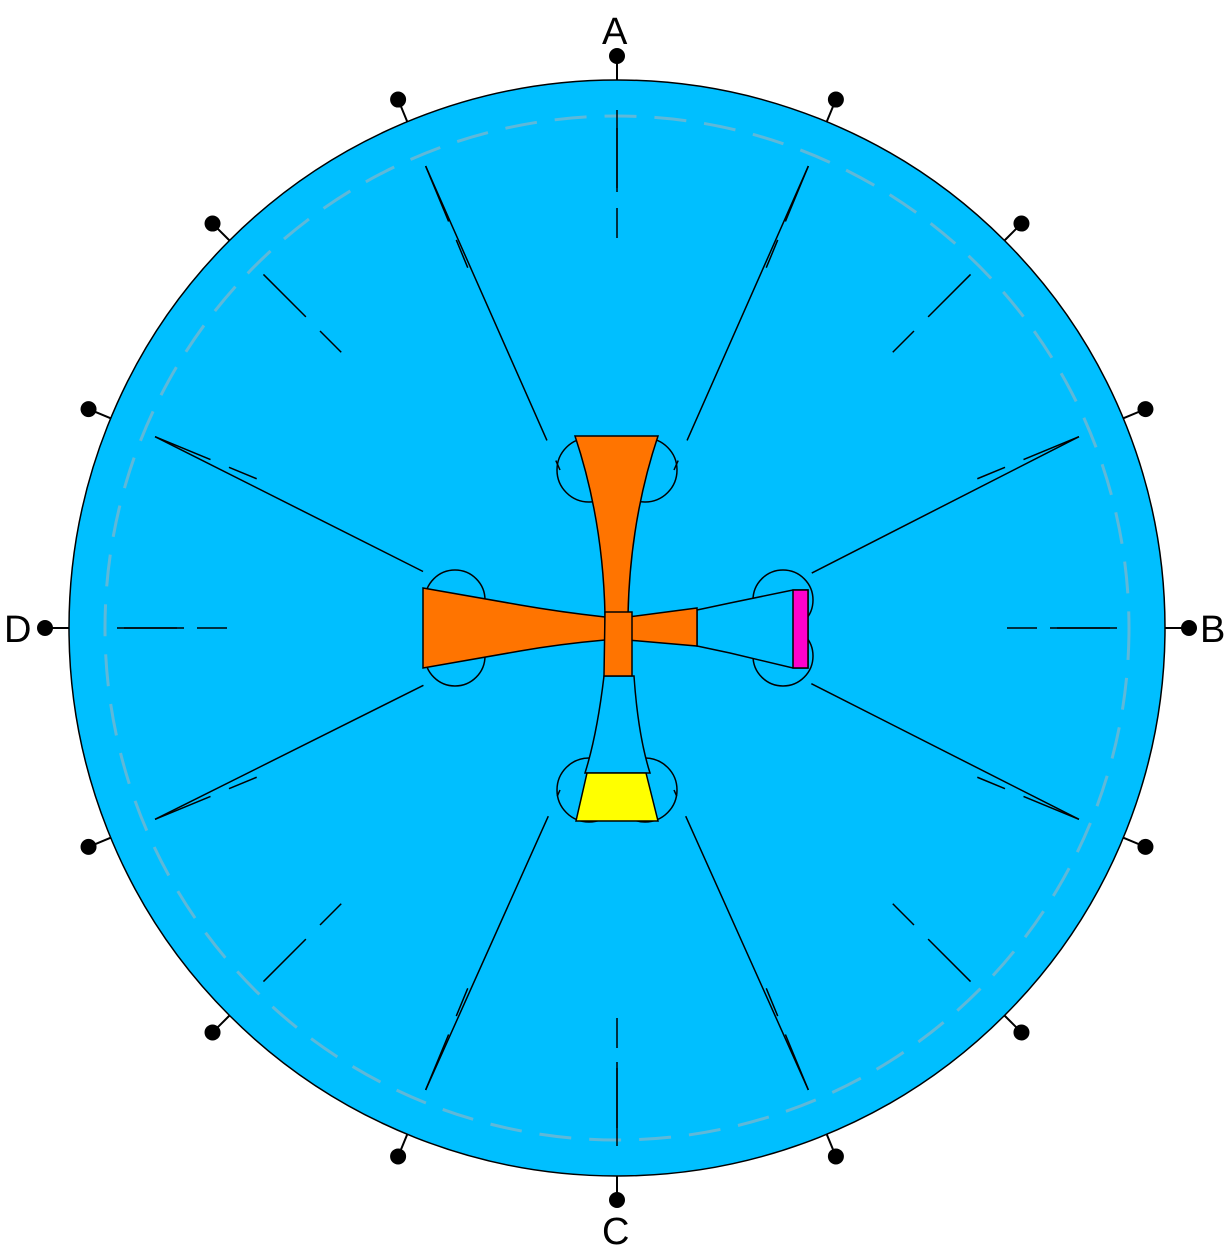 The height and width of the screenshot is (1247, 1231). Describe the element at coordinates (615, 1229) in the screenshot. I see `port-label-c: C` at that location.